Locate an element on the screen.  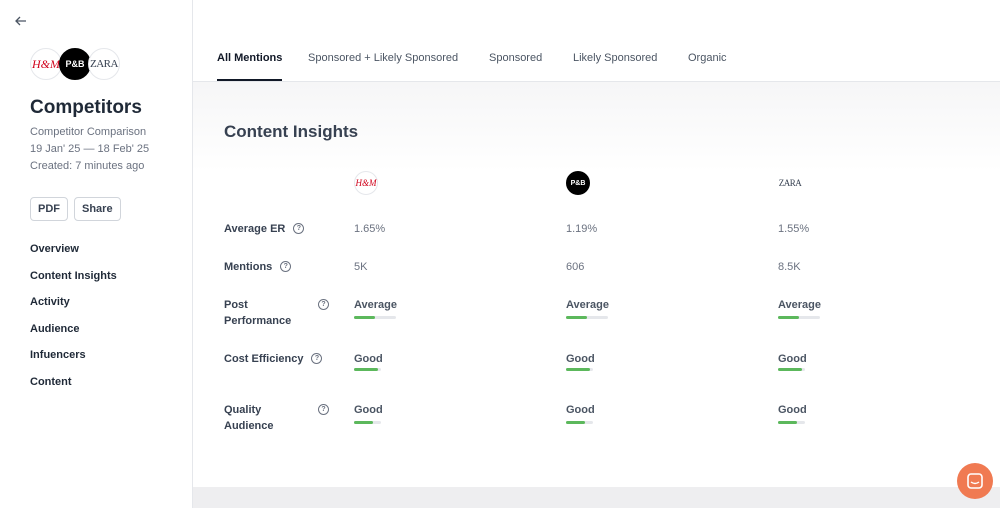
nav-item: Overview is located at coordinates (54, 249).